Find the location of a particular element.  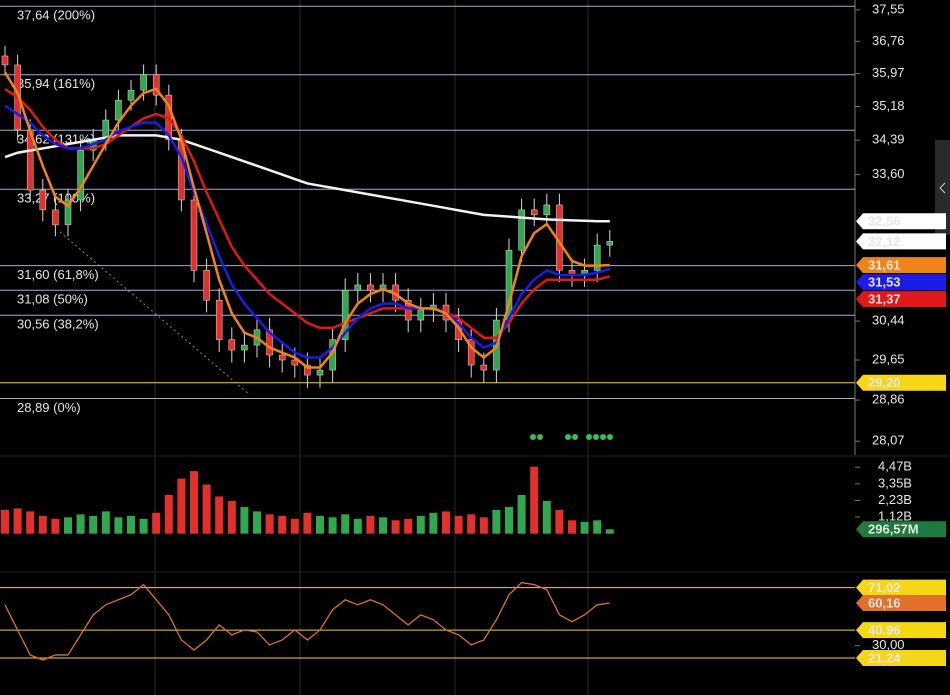

price-tag-label: 29,20 is located at coordinates (884, 382).